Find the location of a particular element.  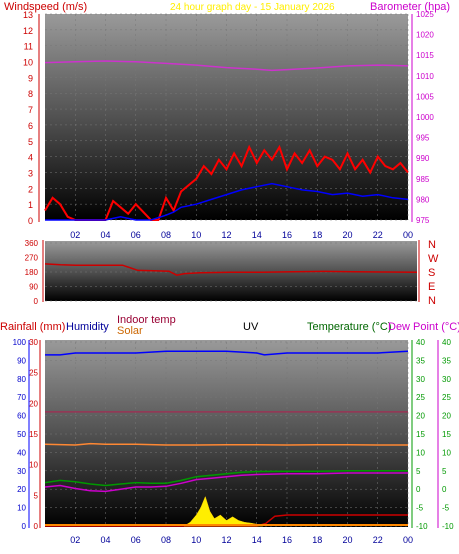

windspeed-tick: 10 is located at coordinates (28, 63).